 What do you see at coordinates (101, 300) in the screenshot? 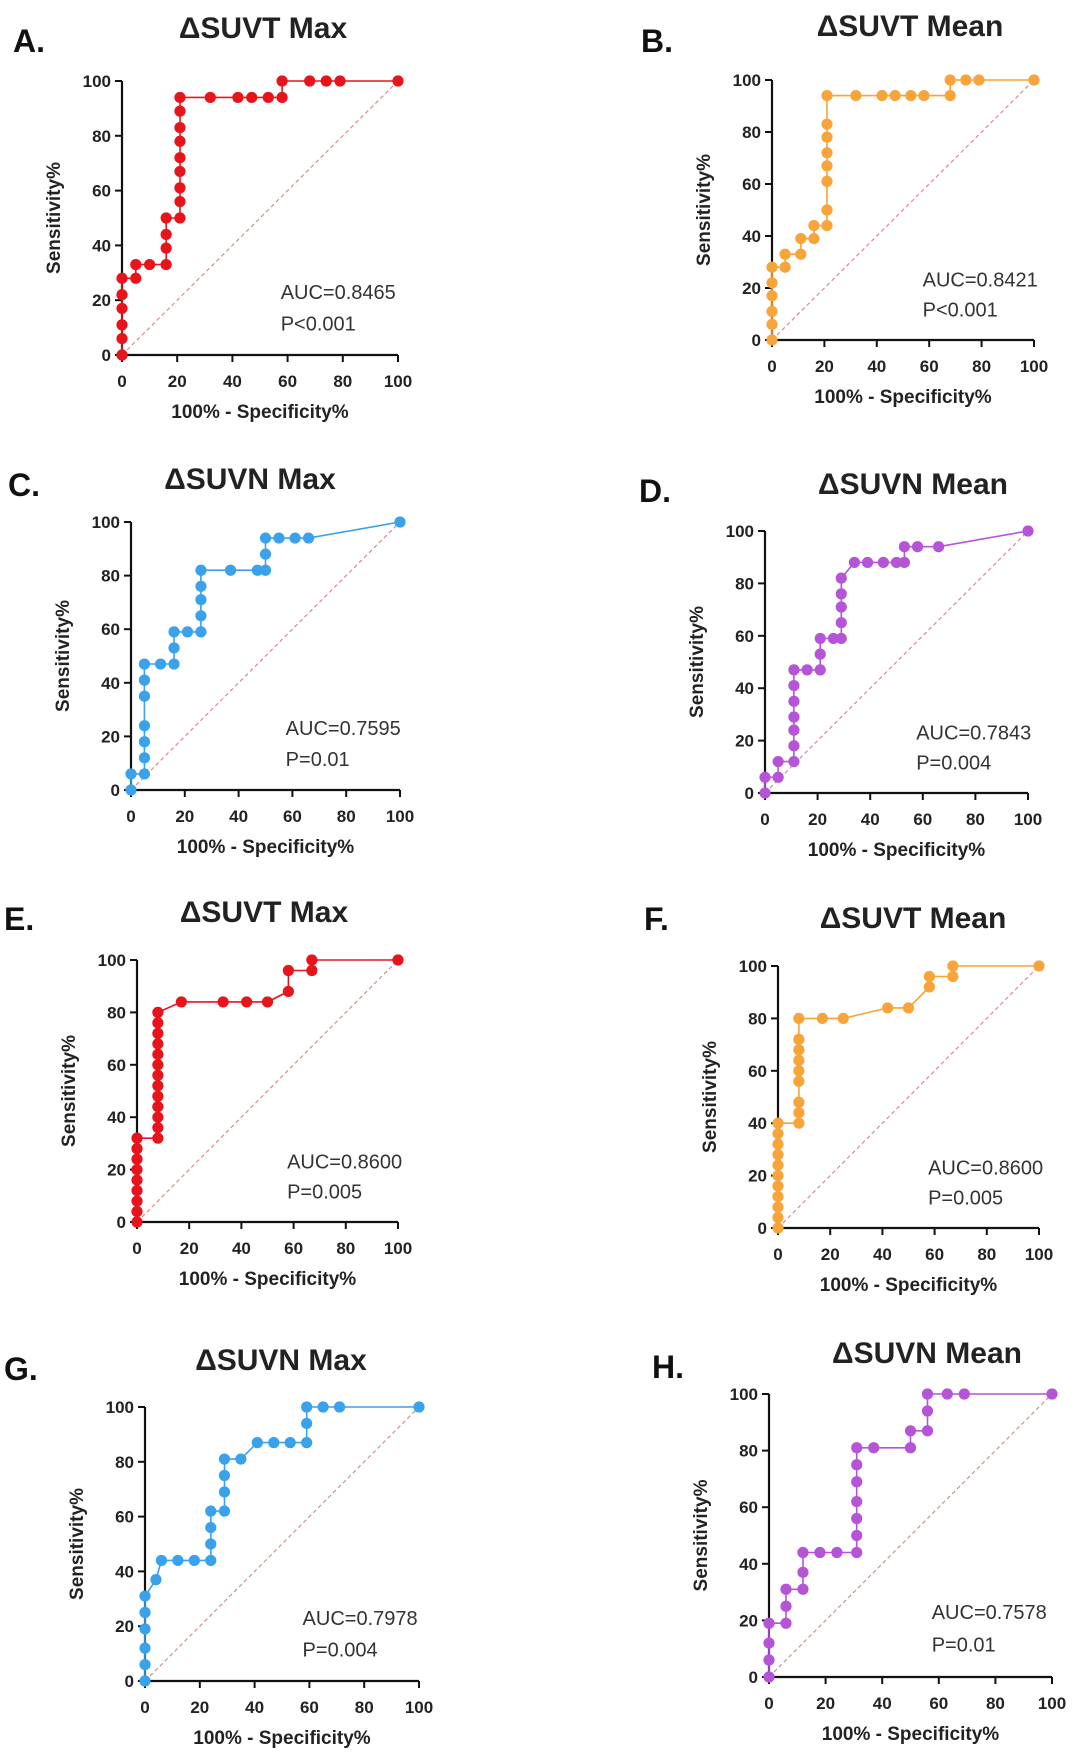
I see `y-tick-label: 20` at bounding box center [101, 300].